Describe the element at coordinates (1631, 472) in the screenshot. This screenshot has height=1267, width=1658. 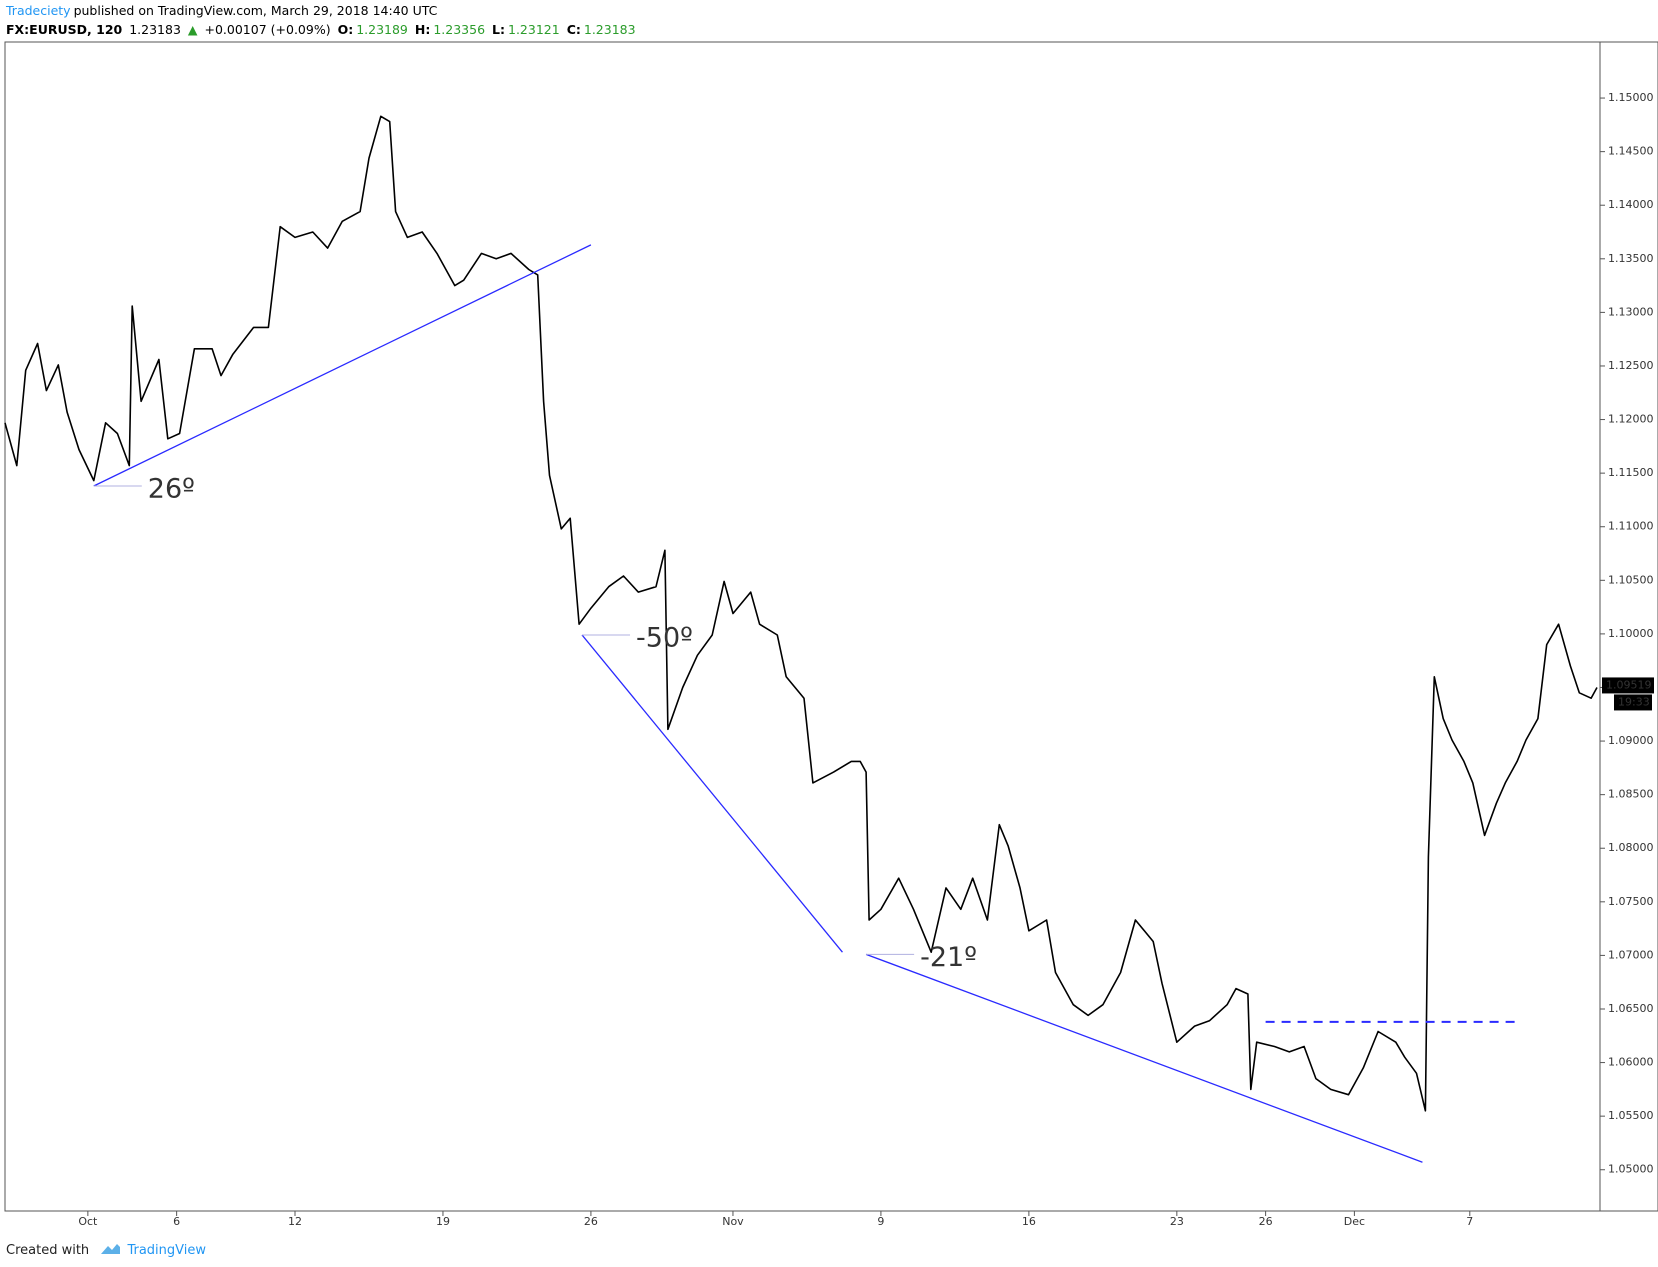
I see `y-tick-label: 1.11500` at that location.